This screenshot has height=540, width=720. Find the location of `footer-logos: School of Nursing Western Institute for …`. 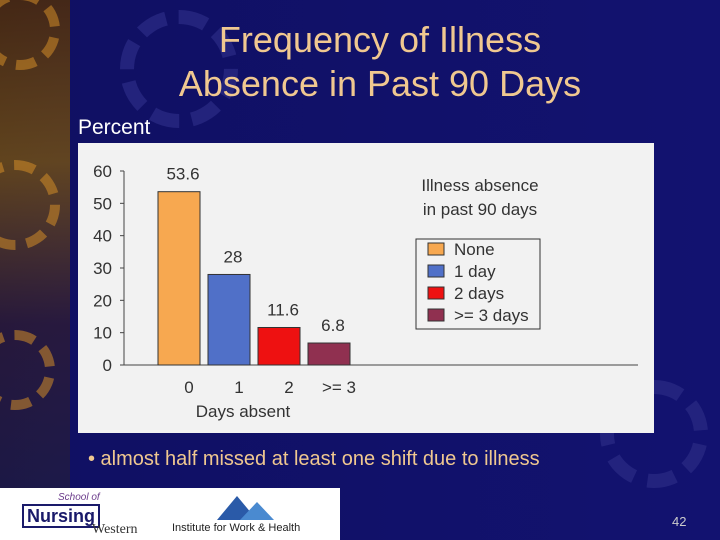

footer-logos: School of Nursing Western Institute for … is located at coordinates (170, 514).